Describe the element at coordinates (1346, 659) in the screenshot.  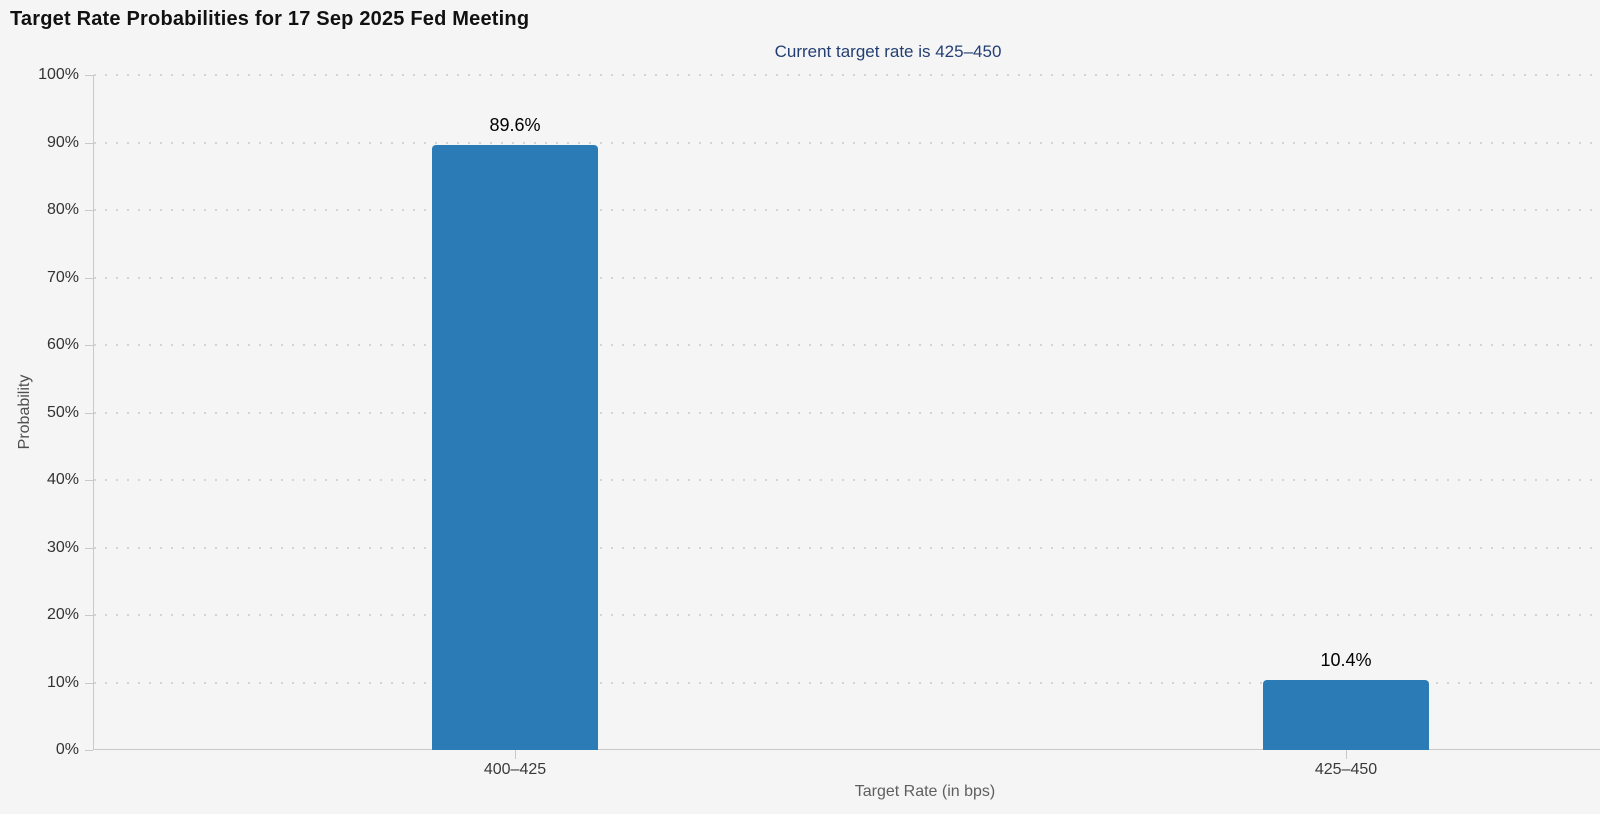
I see `bar-value-label: 10.4%` at that location.